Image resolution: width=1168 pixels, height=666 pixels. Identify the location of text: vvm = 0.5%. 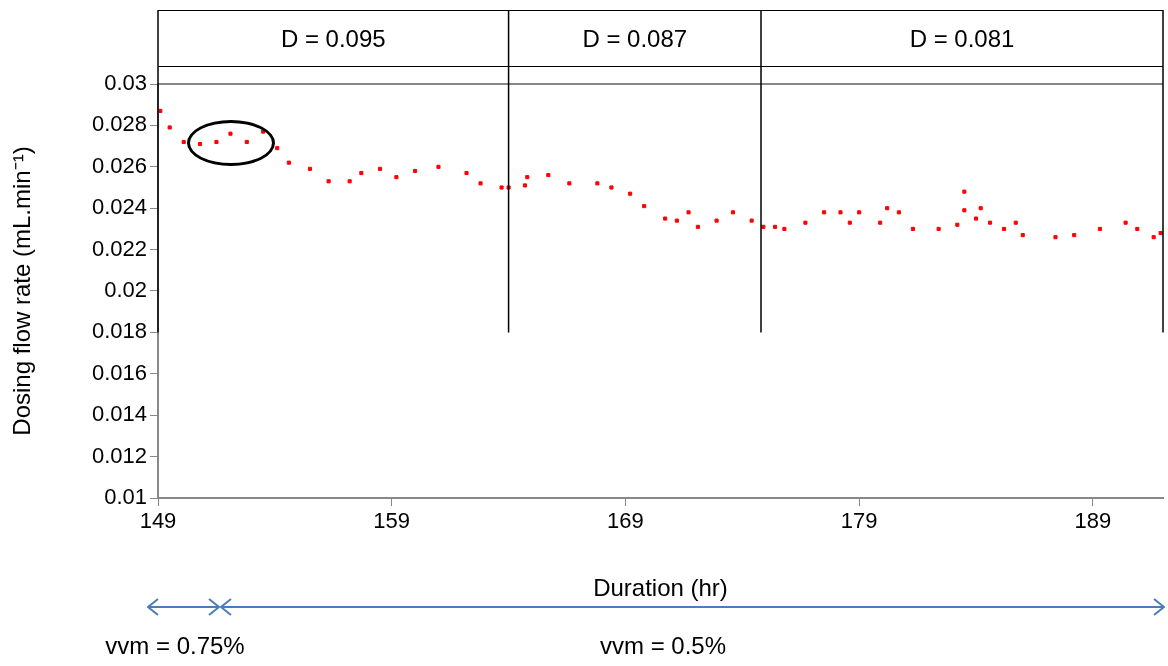
(663, 646).